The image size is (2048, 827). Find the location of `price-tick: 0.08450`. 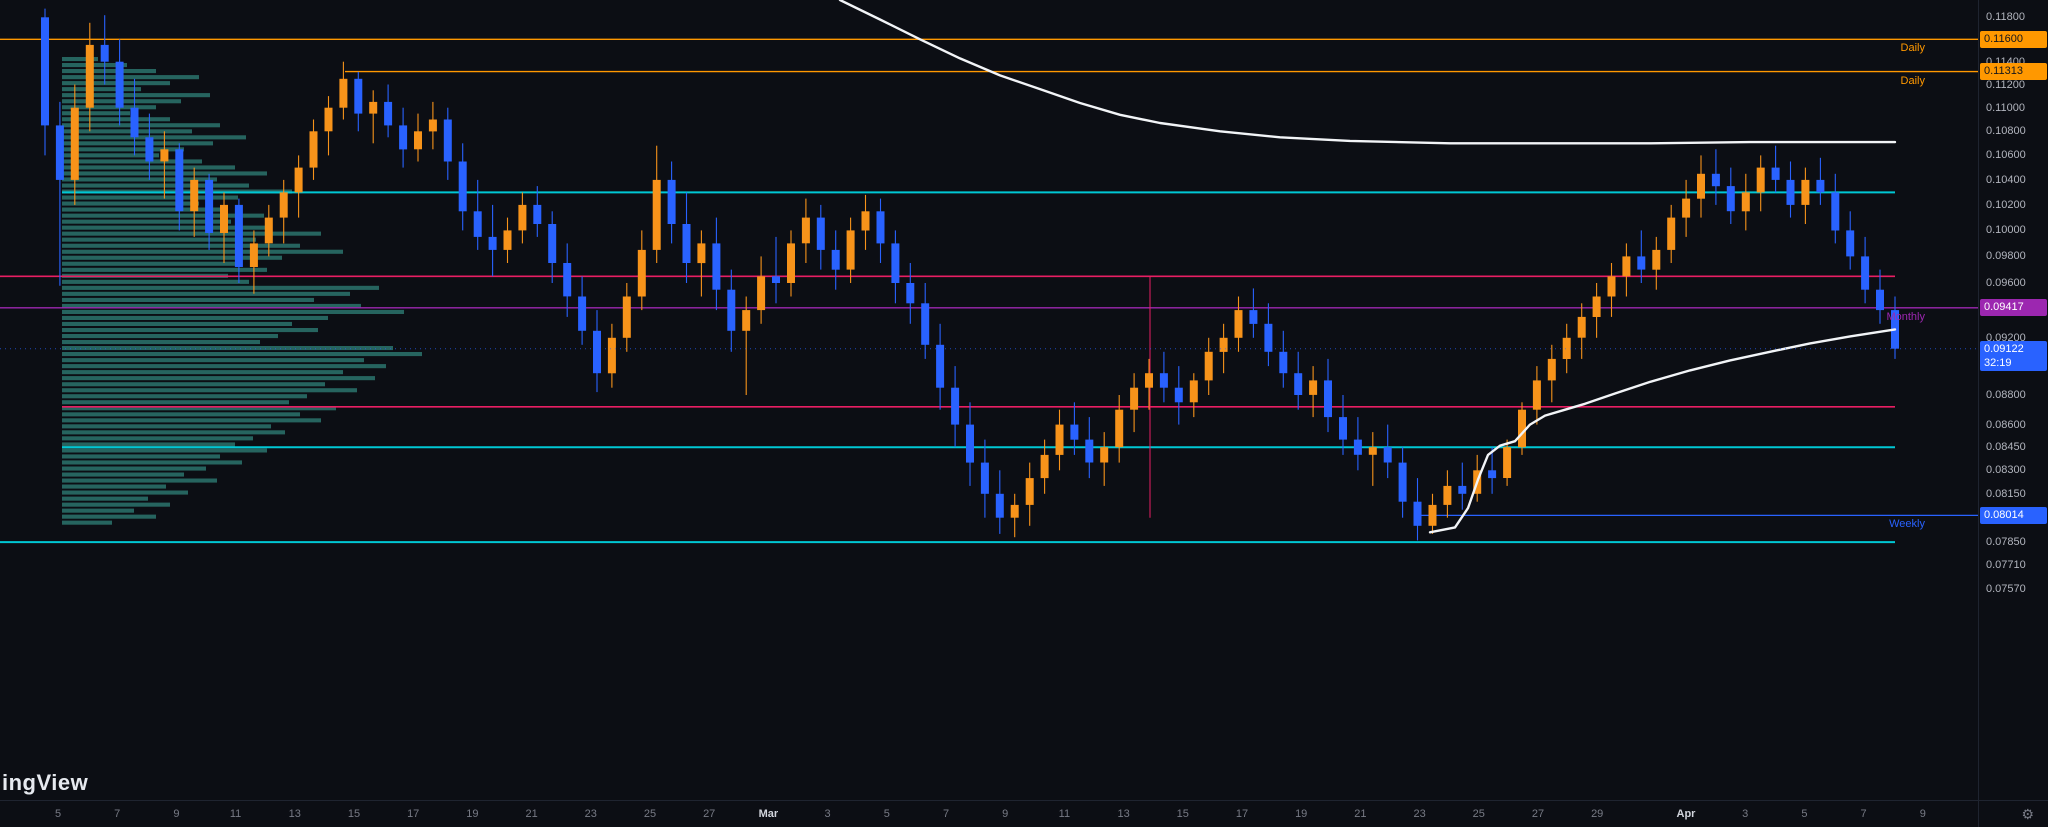

price-tick: 0.08450 is located at coordinates (2006, 447).